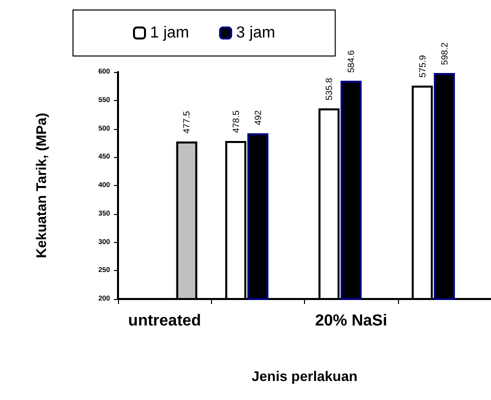 This screenshot has width=491, height=400. Describe the element at coordinates (170, 33) in the screenshot. I see `legend-label: 1 jam` at that location.